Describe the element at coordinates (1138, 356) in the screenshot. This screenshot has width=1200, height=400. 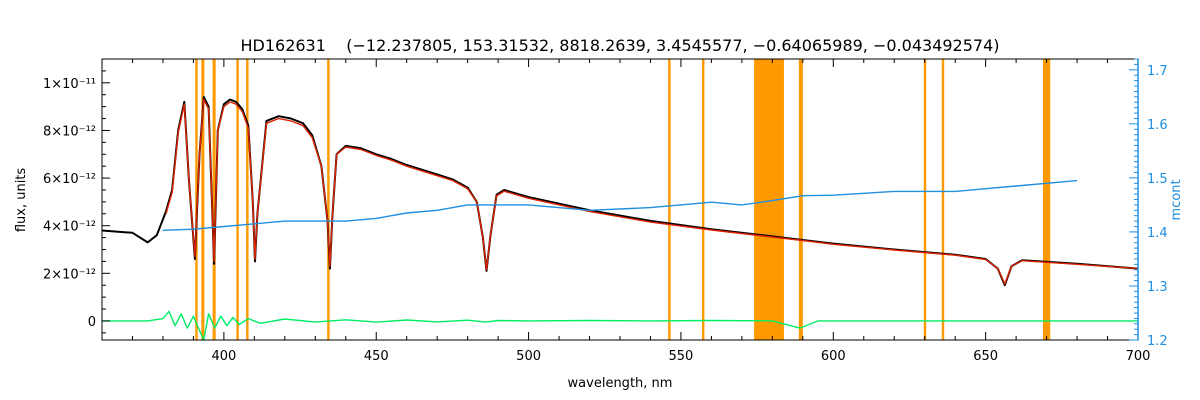
I see `x-tick-label: 700` at that location.